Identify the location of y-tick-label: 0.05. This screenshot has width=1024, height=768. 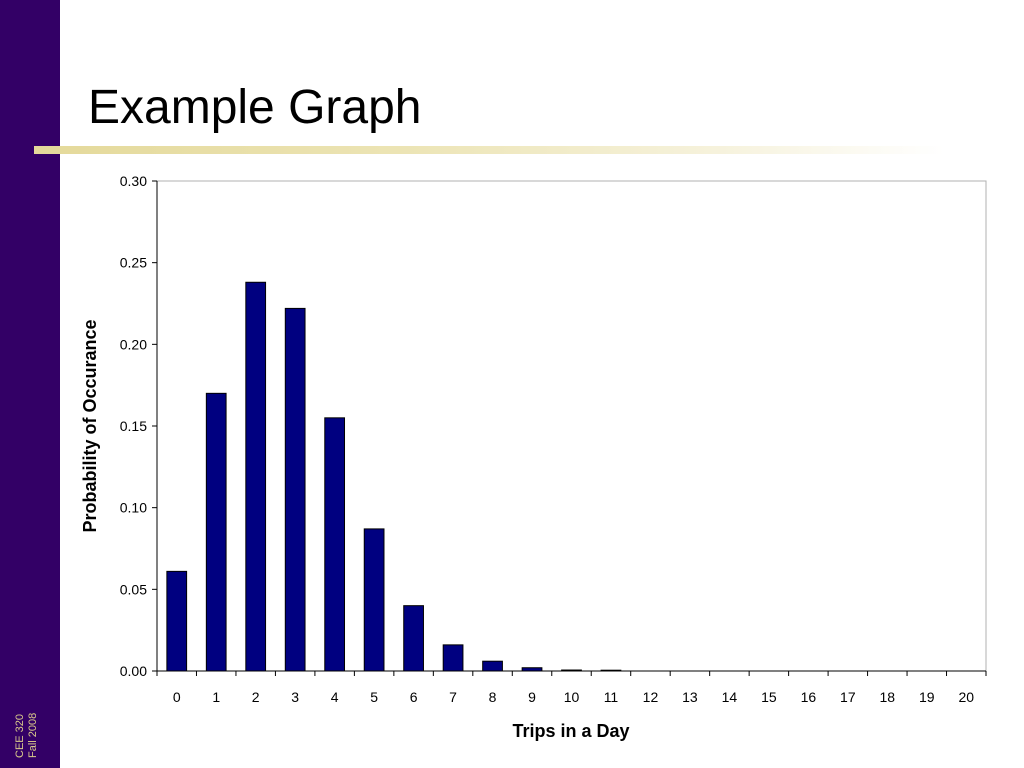
(133, 589).